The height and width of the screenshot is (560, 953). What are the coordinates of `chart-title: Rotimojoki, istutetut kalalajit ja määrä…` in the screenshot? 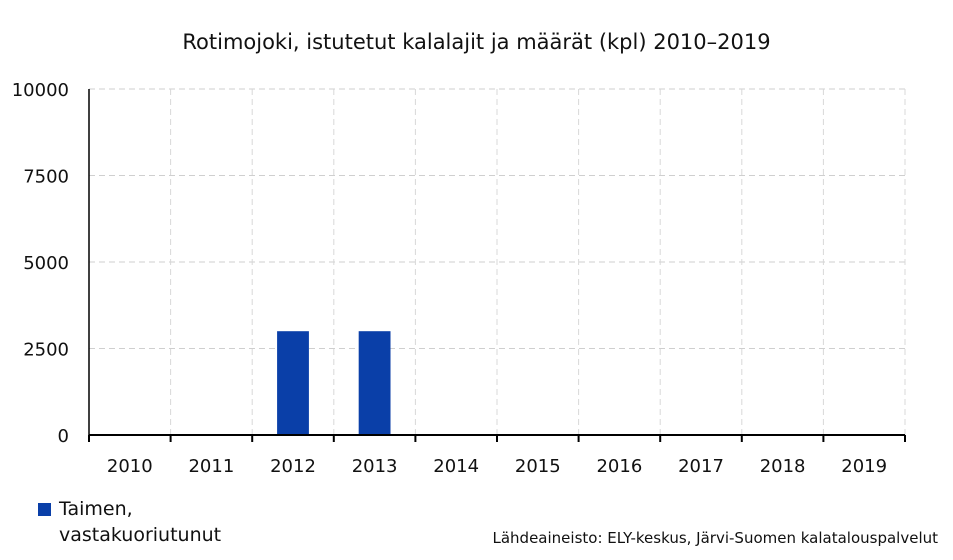 It's located at (476, 42).